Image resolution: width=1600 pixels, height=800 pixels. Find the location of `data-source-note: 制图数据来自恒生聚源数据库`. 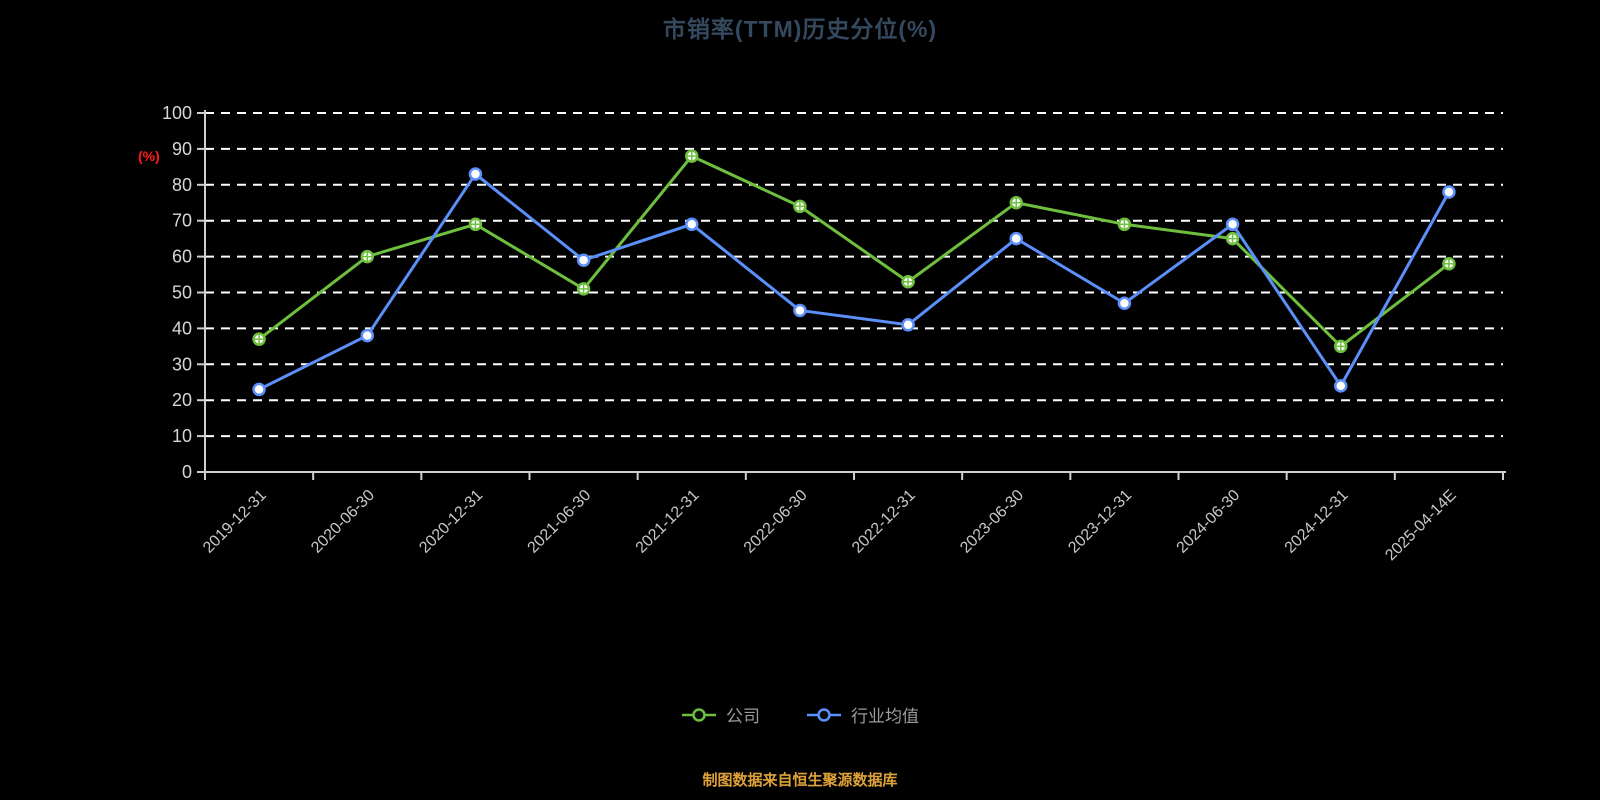

data-source-note: 制图数据来自恒生聚源数据库 is located at coordinates (800, 780).